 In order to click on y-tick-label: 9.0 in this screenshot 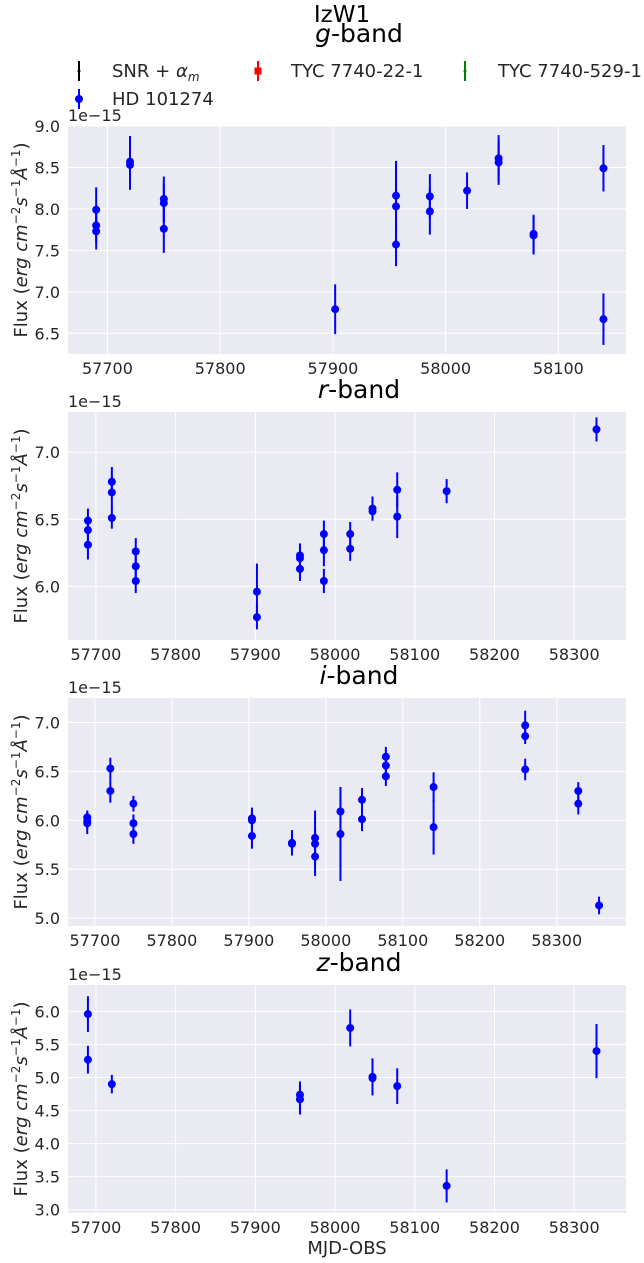, I will do `click(47, 126)`.